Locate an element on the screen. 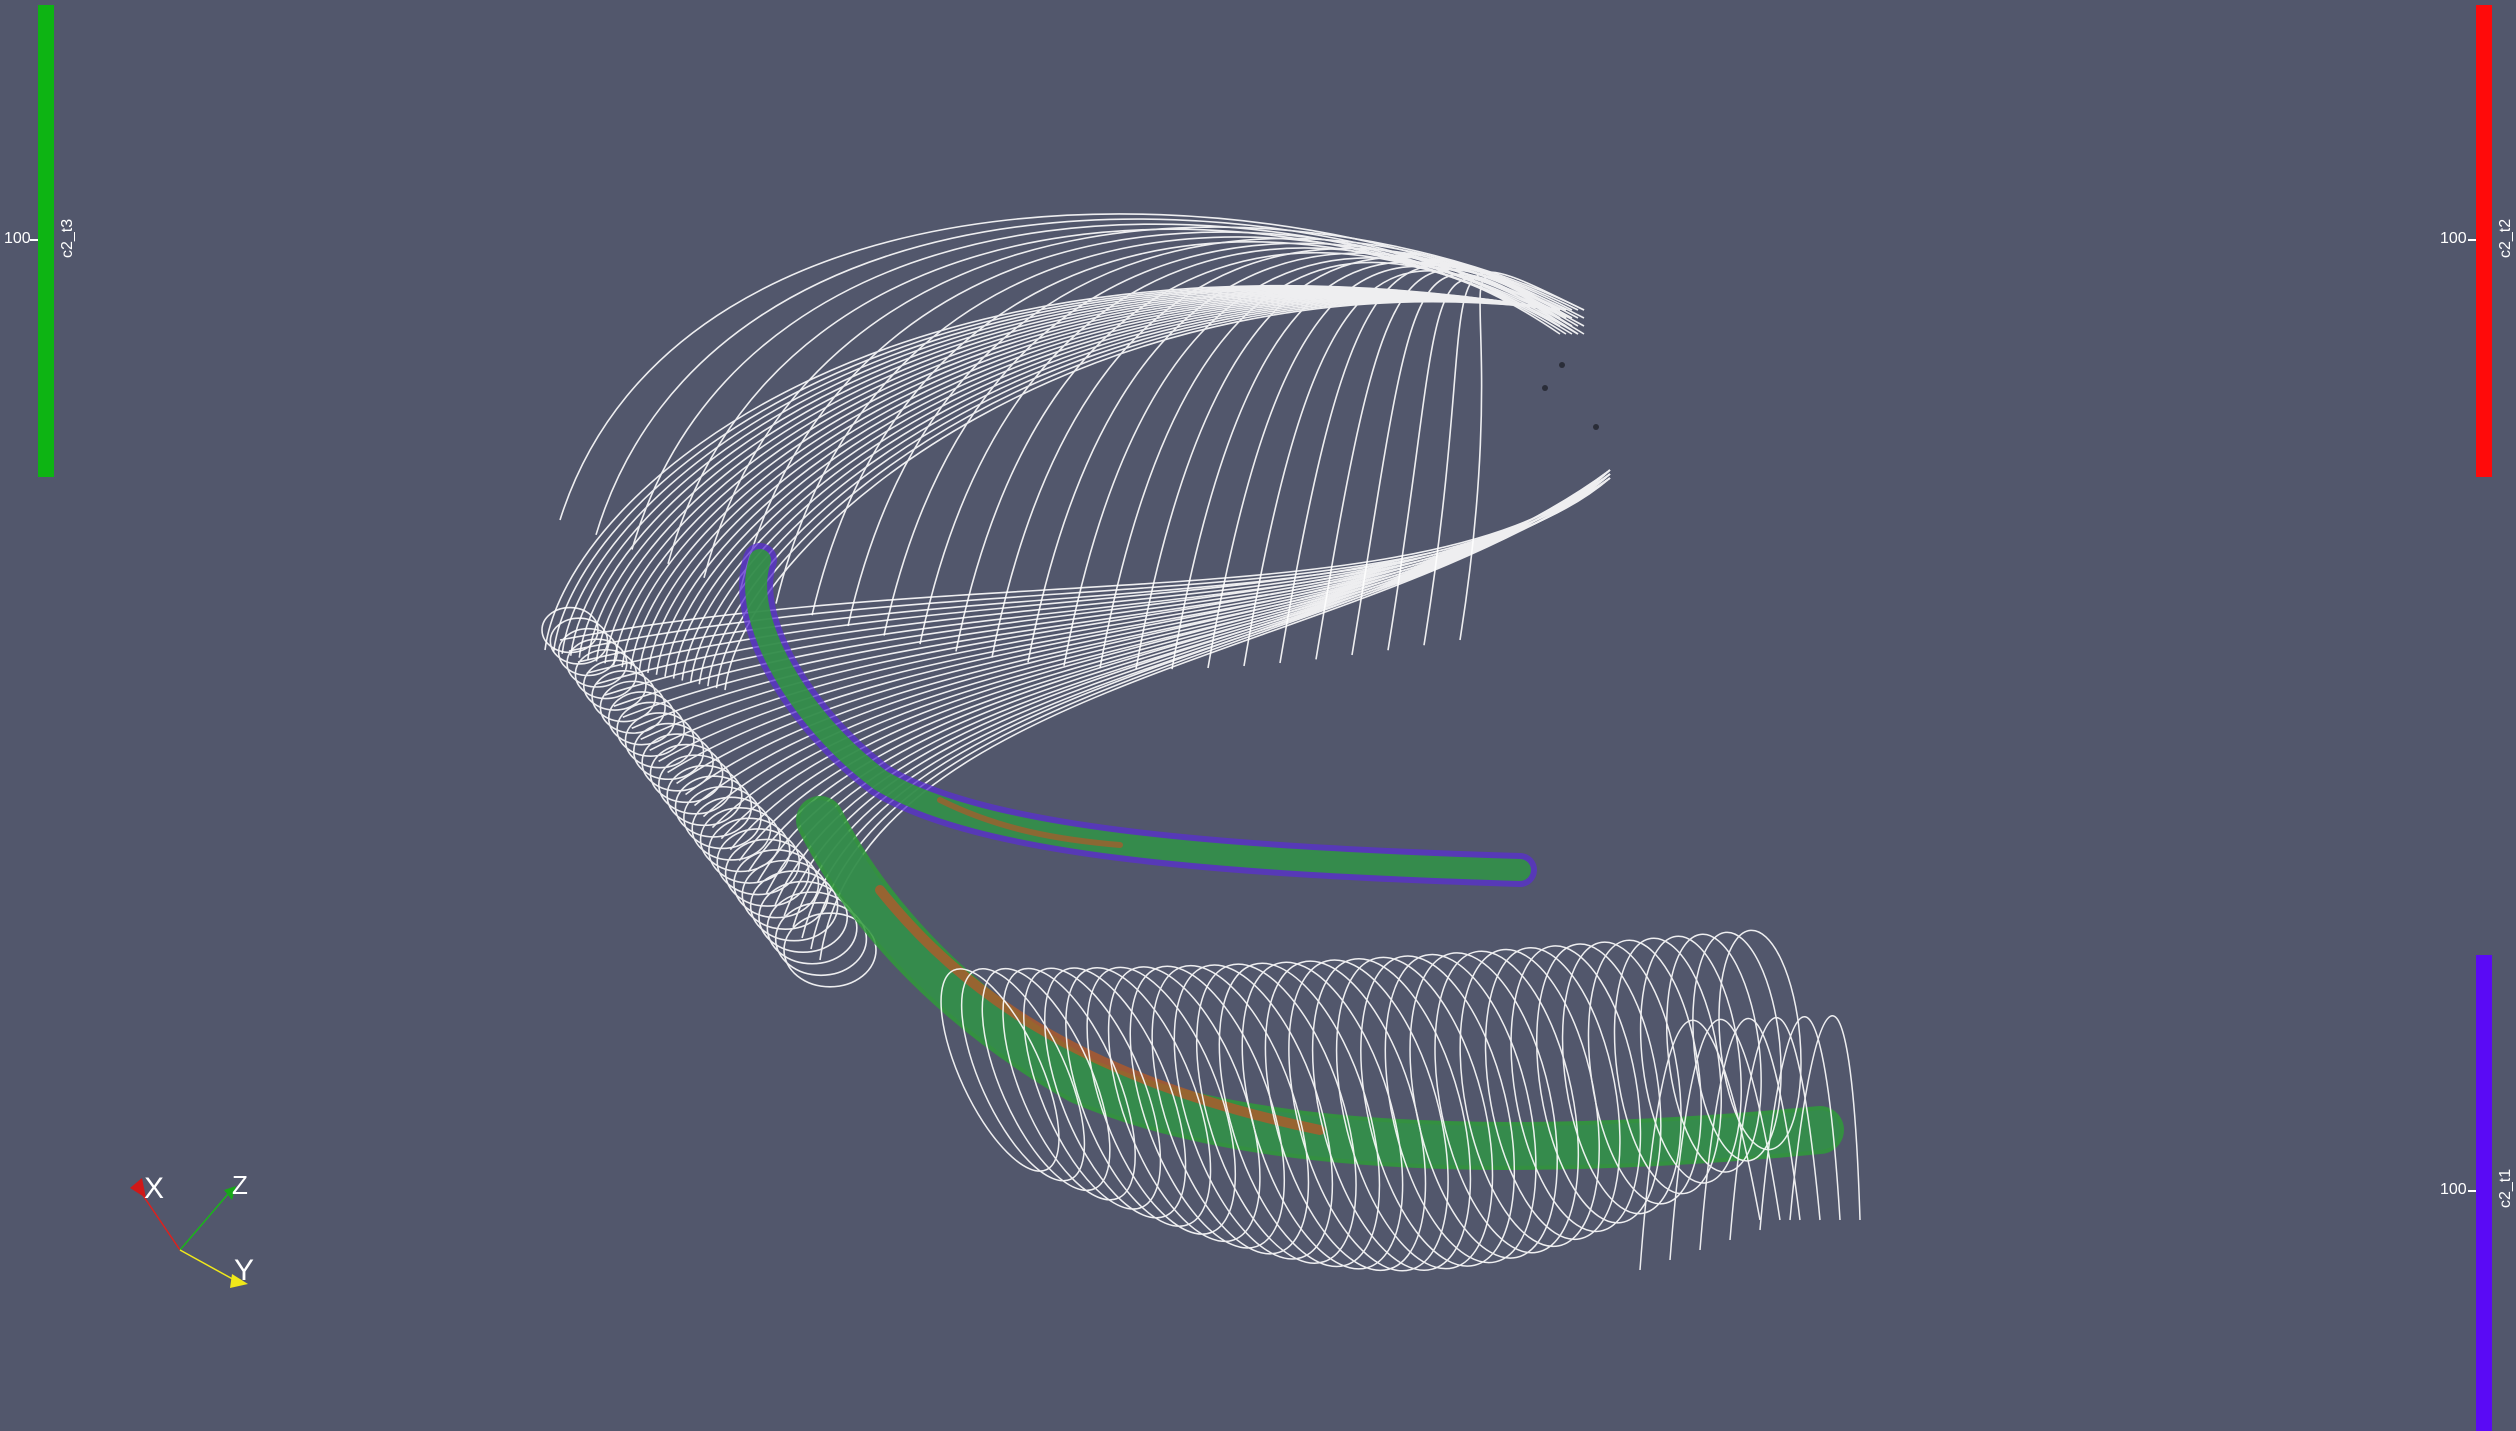 This screenshot has width=2516, height=1431. axis-z-label: Z is located at coordinates (240, 1185).